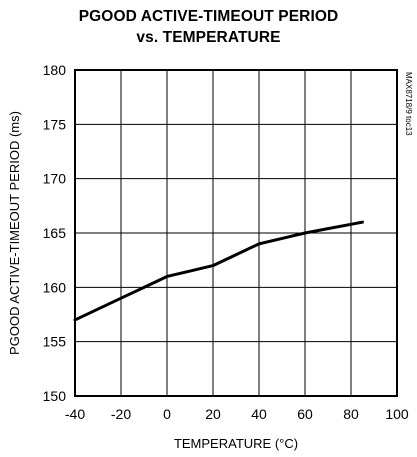 The width and height of the screenshot is (417, 457). What do you see at coordinates (55, 287) in the screenshot?
I see `y-tick-label-2: 160` at bounding box center [55, 287].